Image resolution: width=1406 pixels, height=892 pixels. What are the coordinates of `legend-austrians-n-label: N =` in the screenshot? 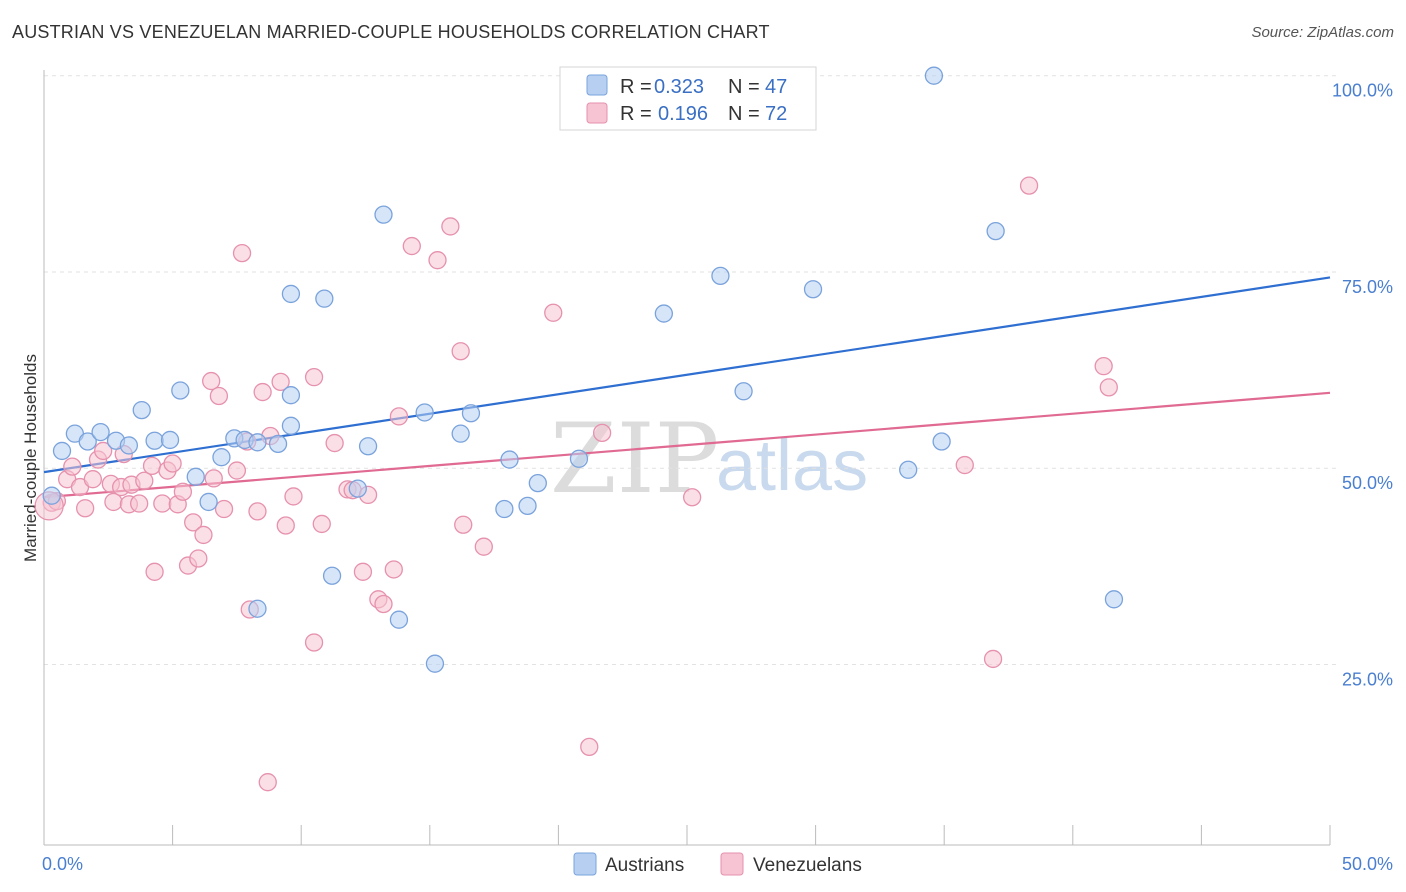 It's located at (744, 87).